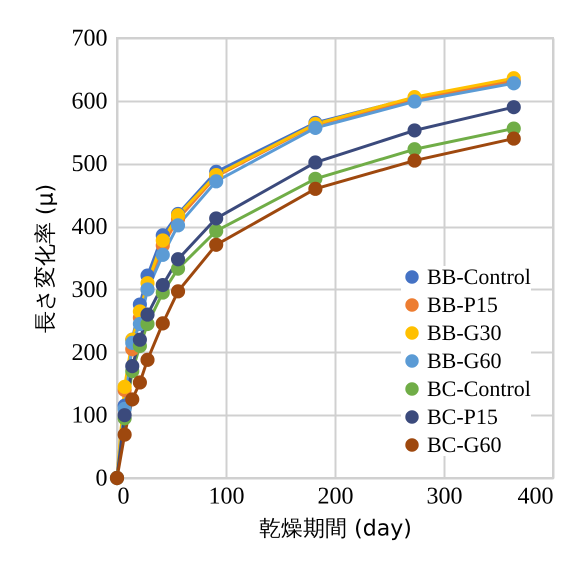 The image size is (582, 574). What do you see at coordinates (124, 497) in the screenshot?
I see `x-tick-label: 0` at bounding box center [124, 497].